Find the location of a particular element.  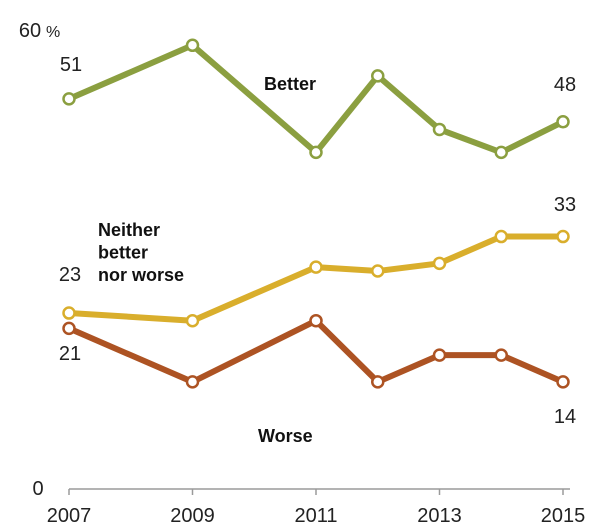

data-label: 33 is located at coordinates (565, 205).